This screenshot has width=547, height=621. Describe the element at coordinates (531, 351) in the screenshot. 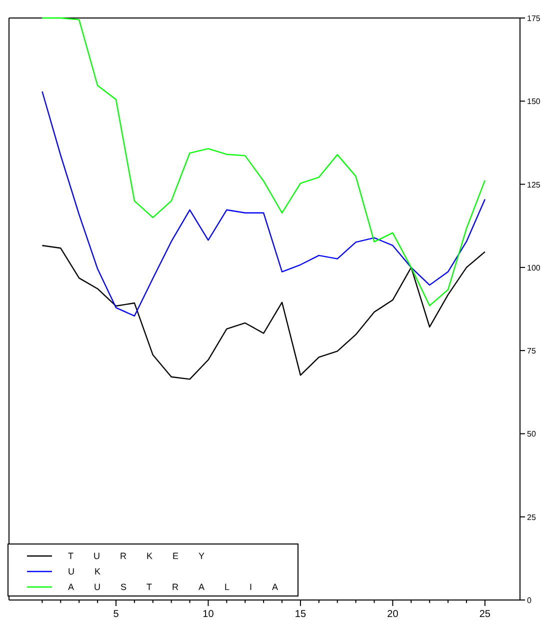

I see `y-tick-label: 75` at that location.